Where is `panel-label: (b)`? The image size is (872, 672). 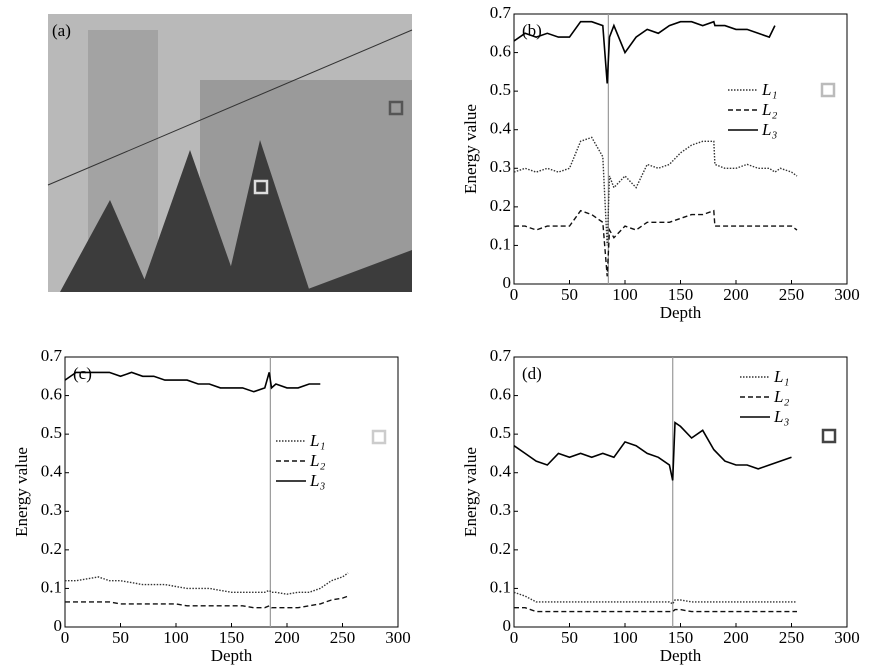 panel-label: (b) is located at coordinates (532, 30).